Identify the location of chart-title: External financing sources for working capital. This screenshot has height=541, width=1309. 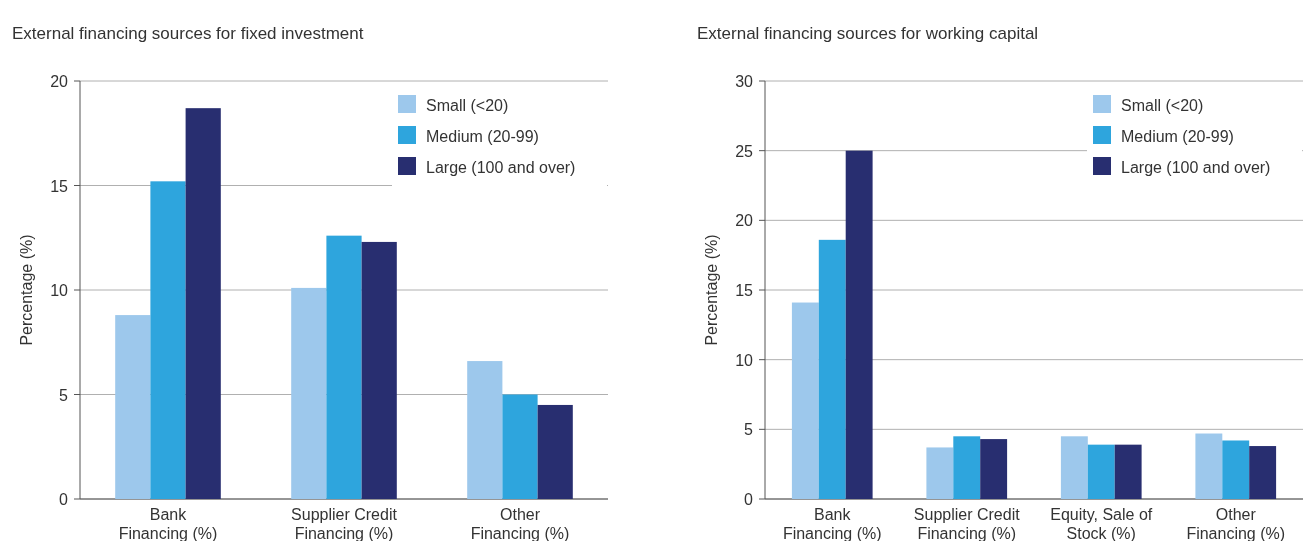
(868, 33).